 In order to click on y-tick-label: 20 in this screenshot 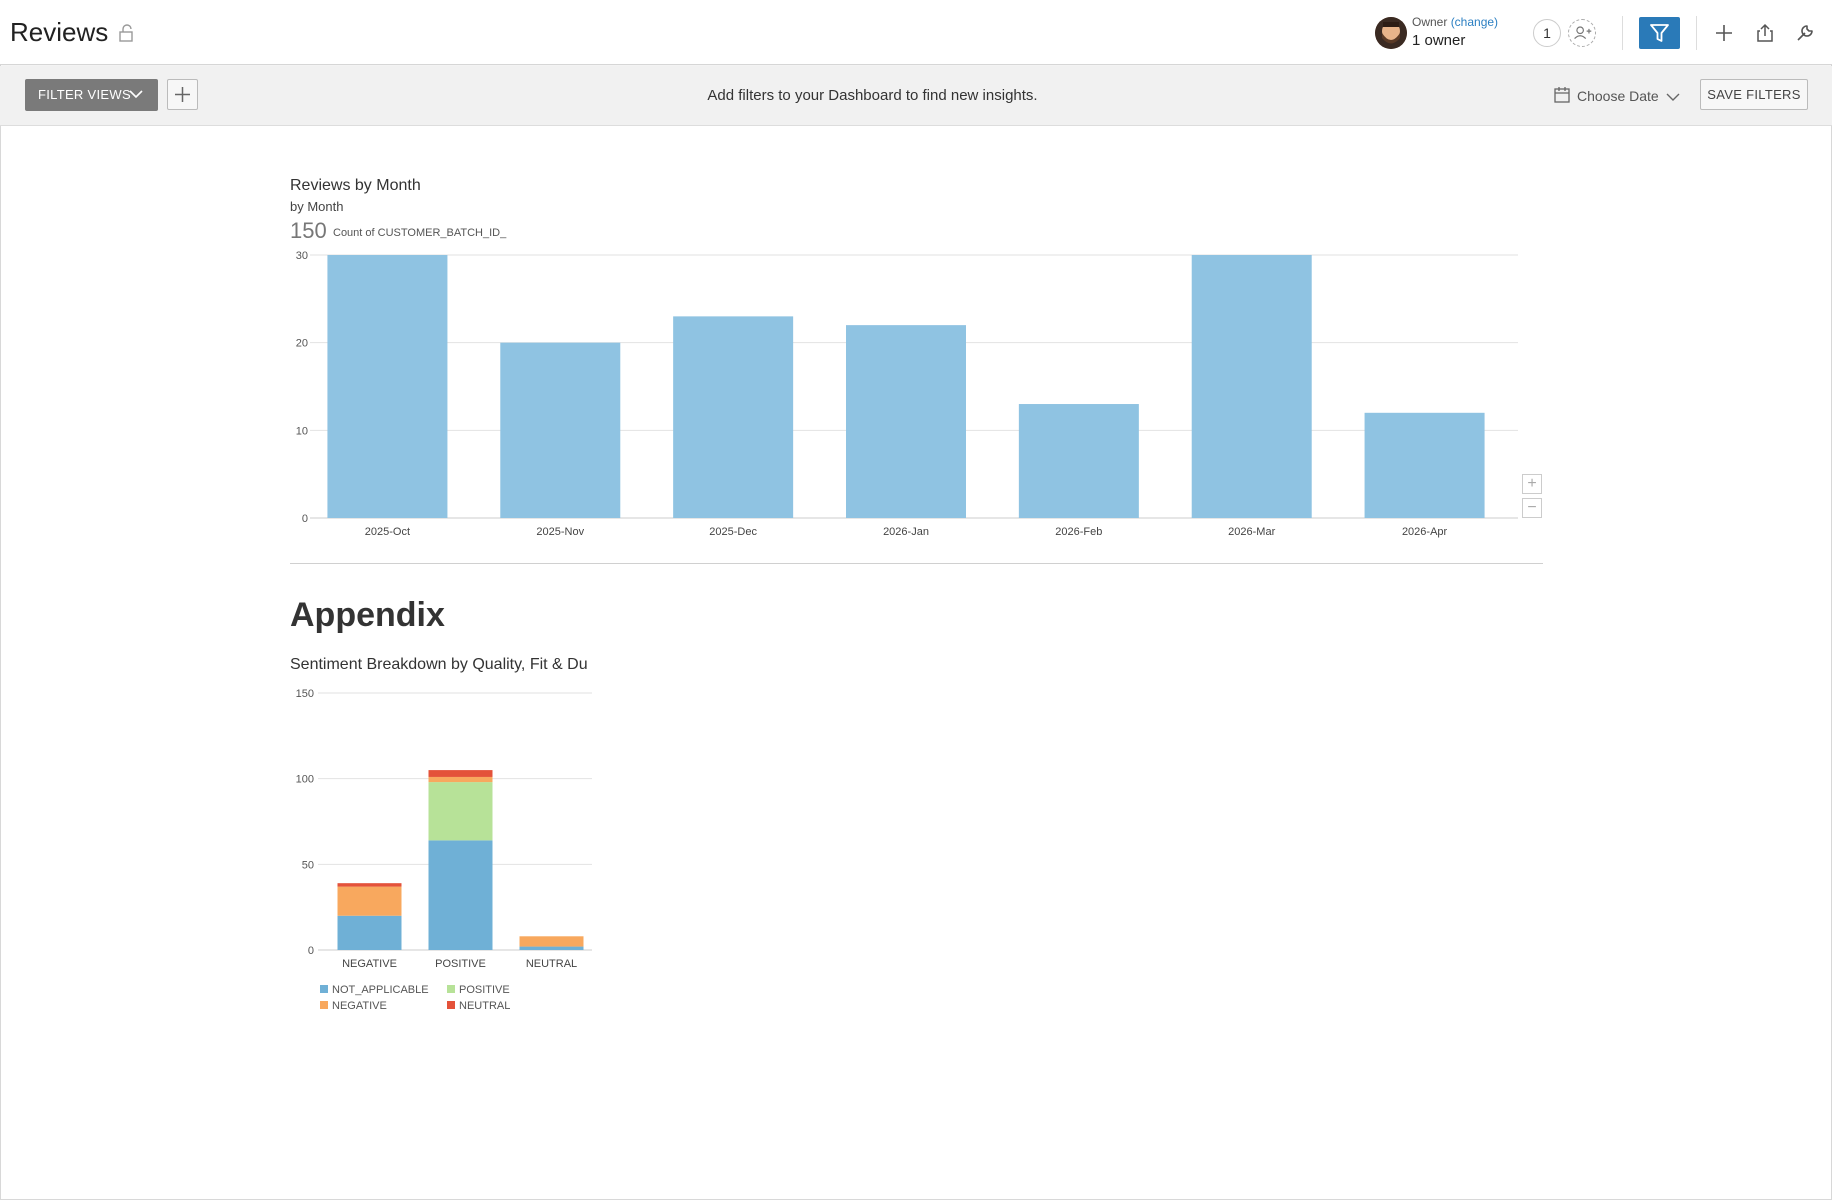, I will do `click(302, 344)`.